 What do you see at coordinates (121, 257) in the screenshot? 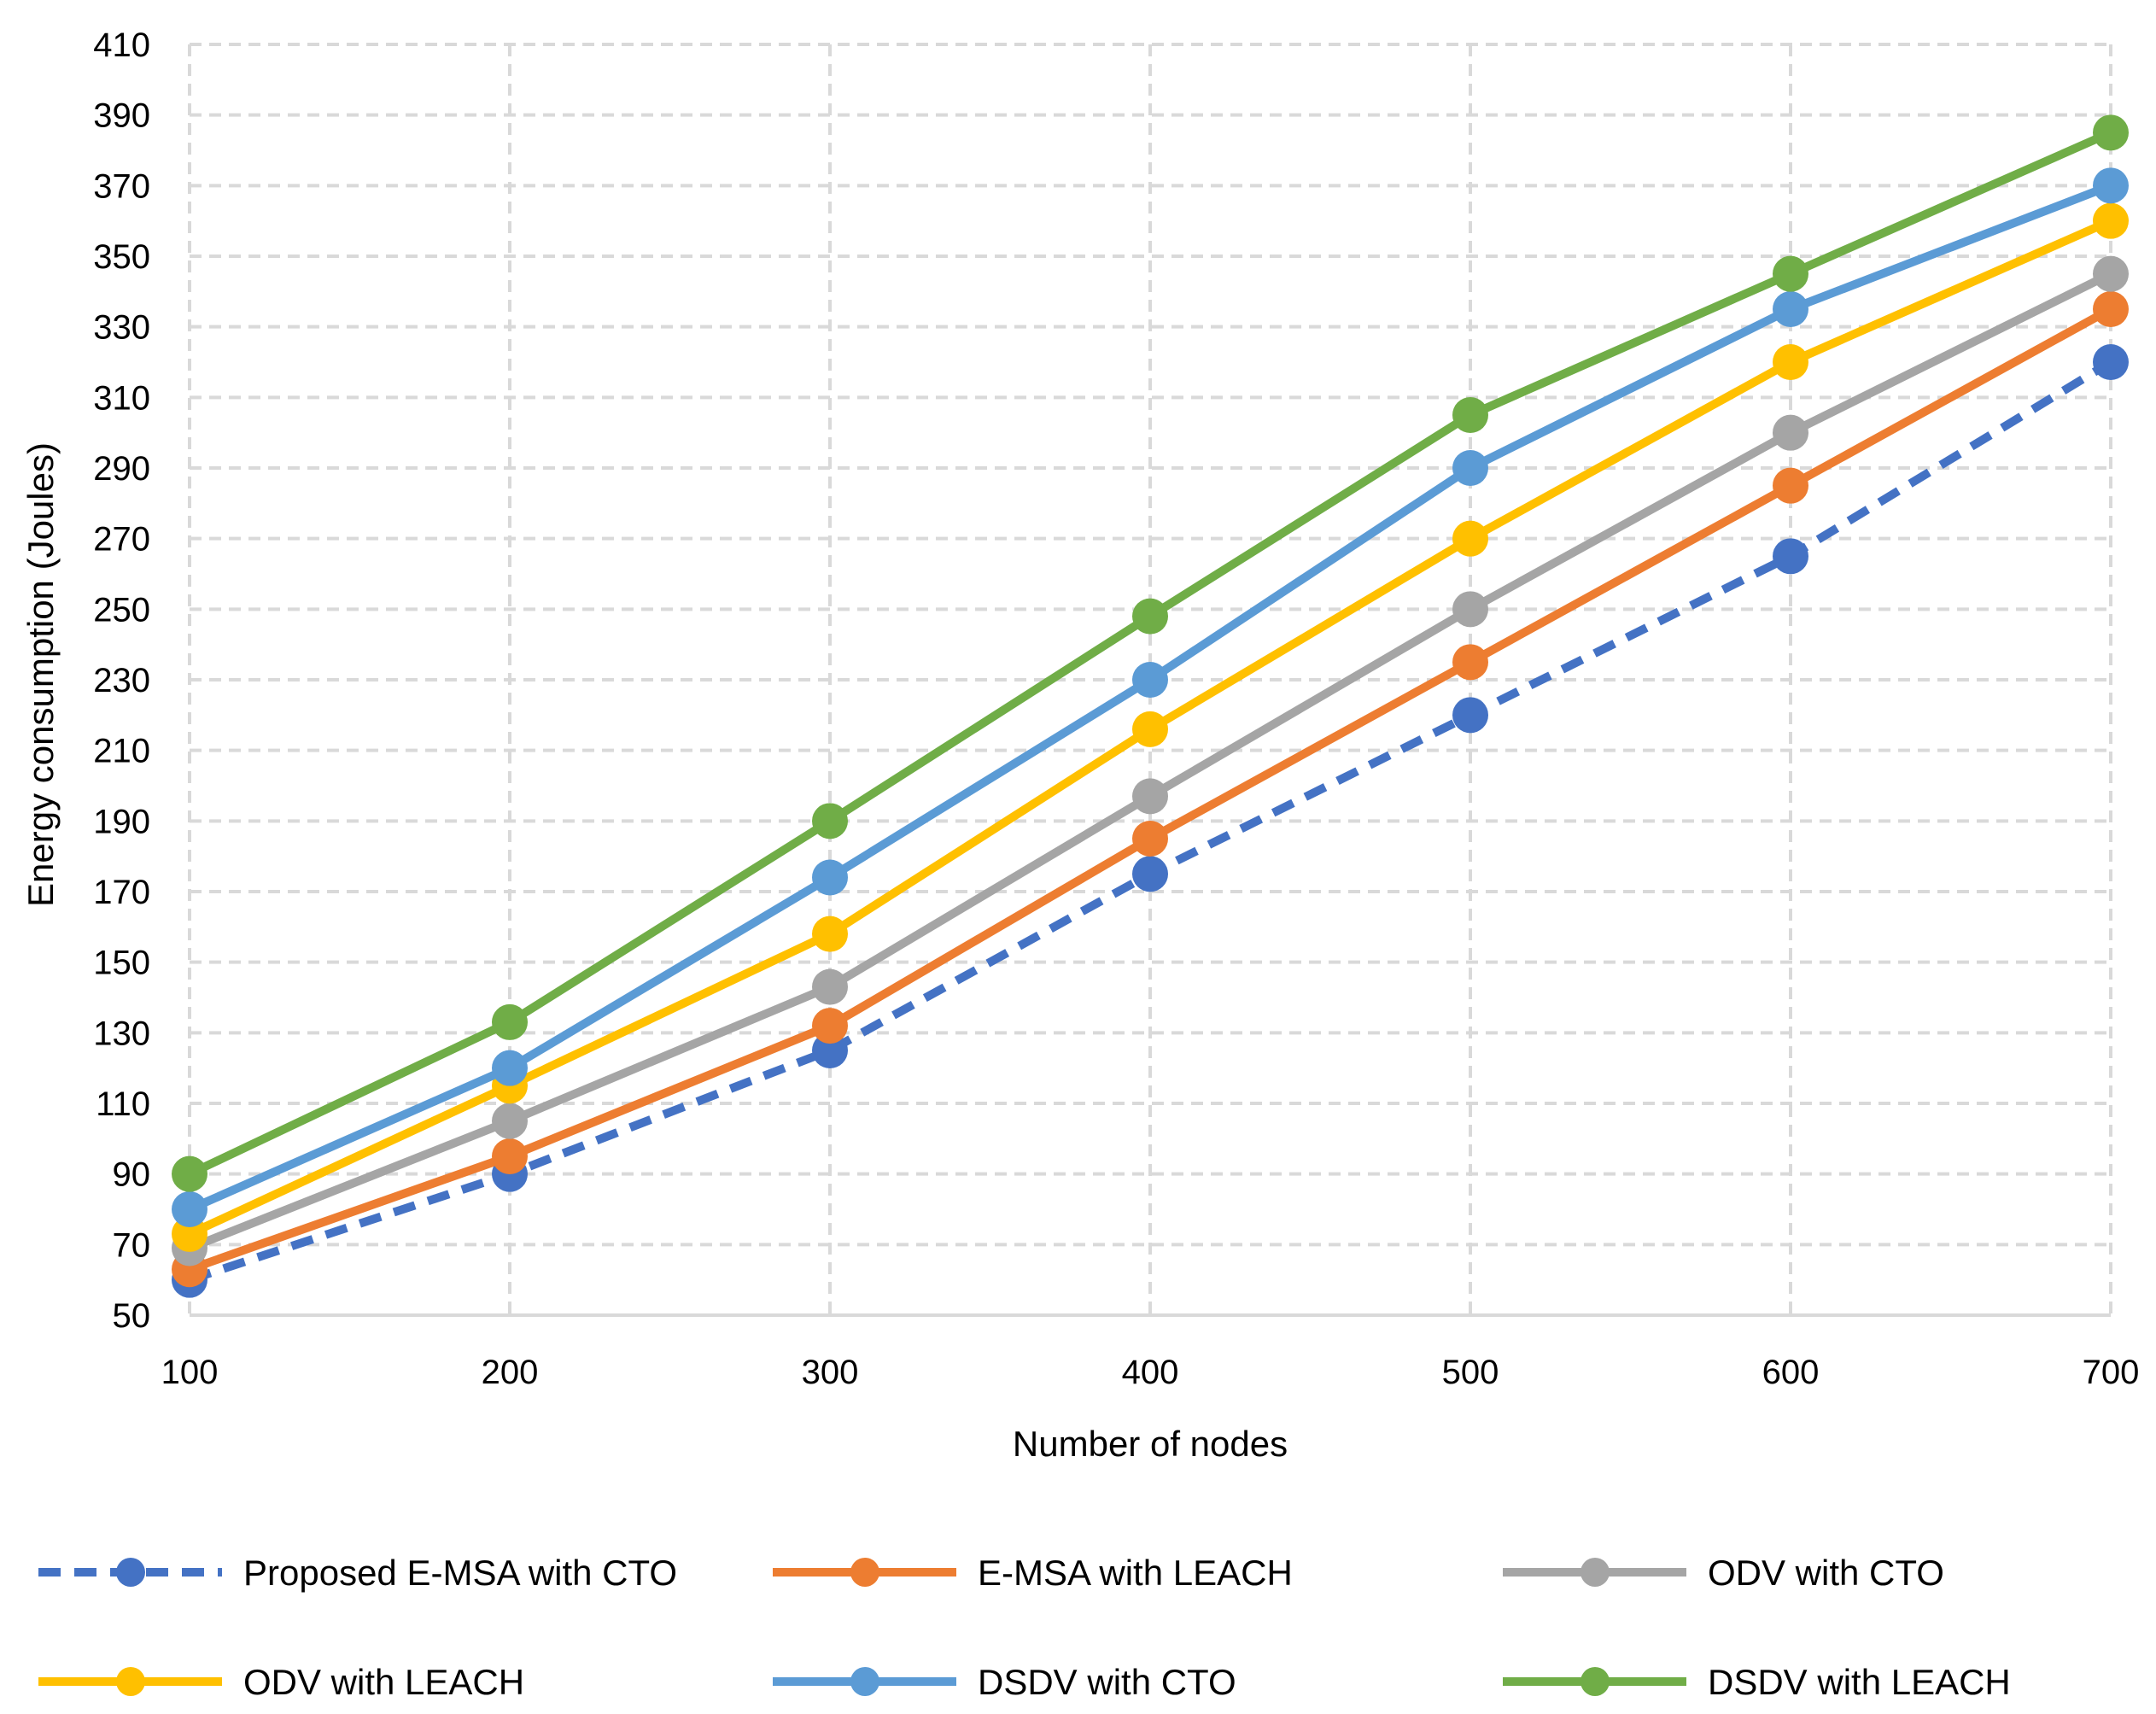
I see `y-tick-label: 350` at bounding box center [121, 257].